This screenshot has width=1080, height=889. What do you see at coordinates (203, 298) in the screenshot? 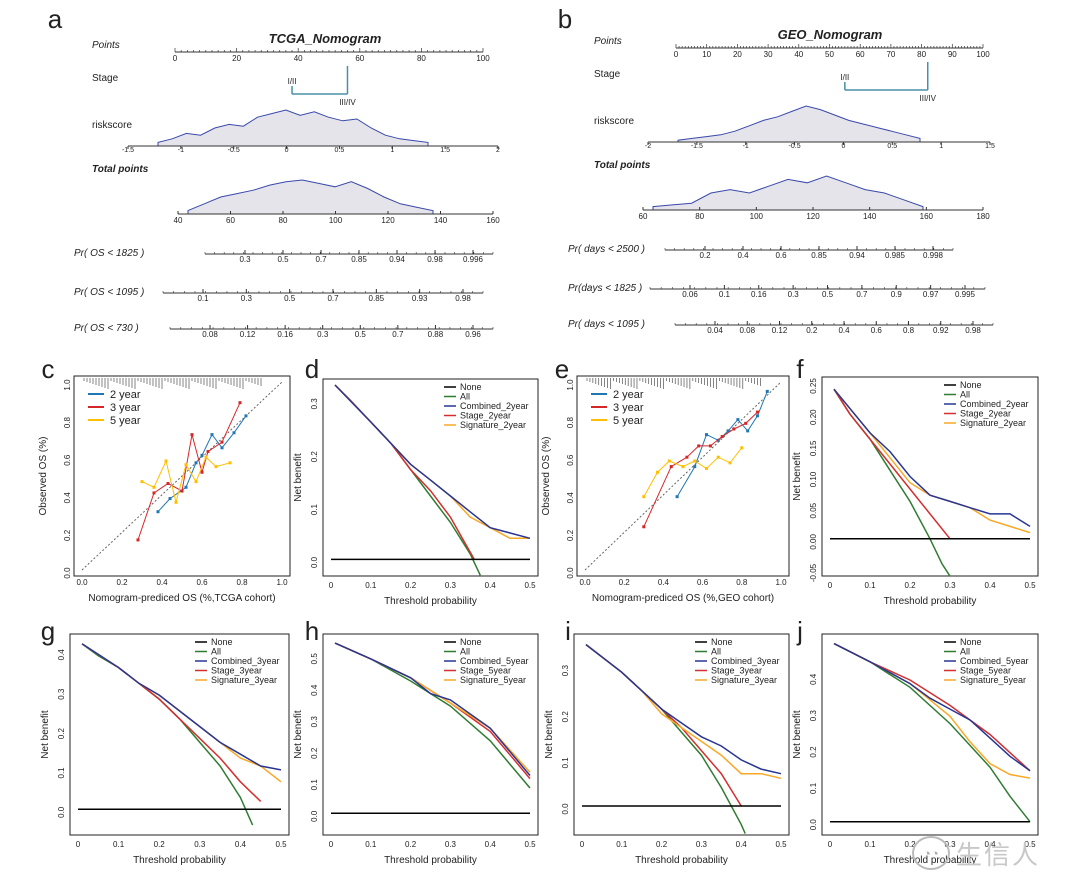
I see `prob-axis-tick-label: 0.1` at bounding box center [203, 298].